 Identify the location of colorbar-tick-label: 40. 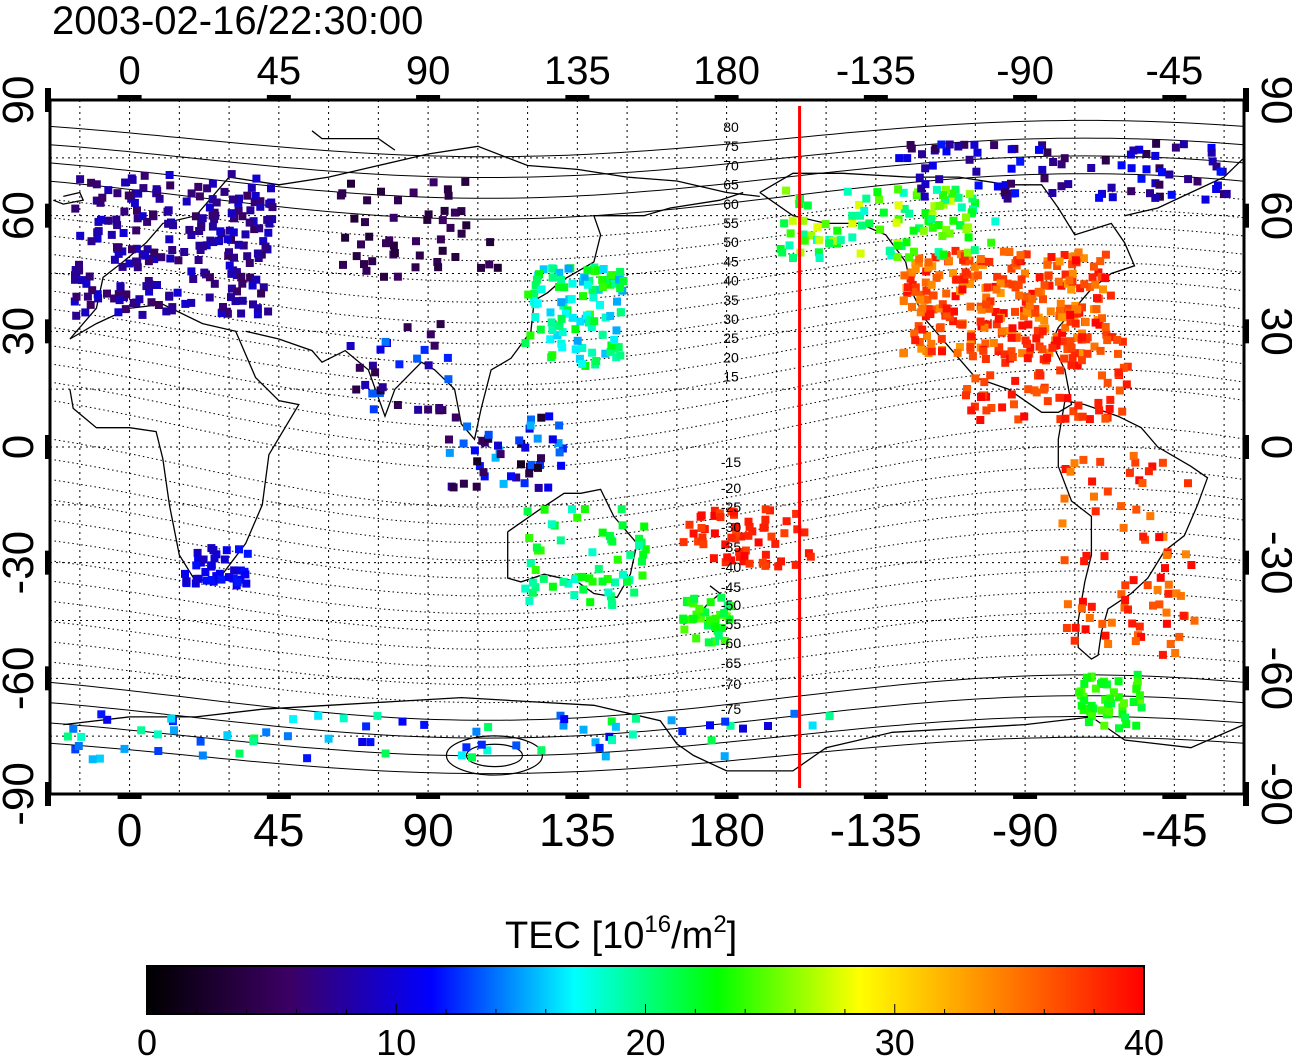
(1144, 1039).